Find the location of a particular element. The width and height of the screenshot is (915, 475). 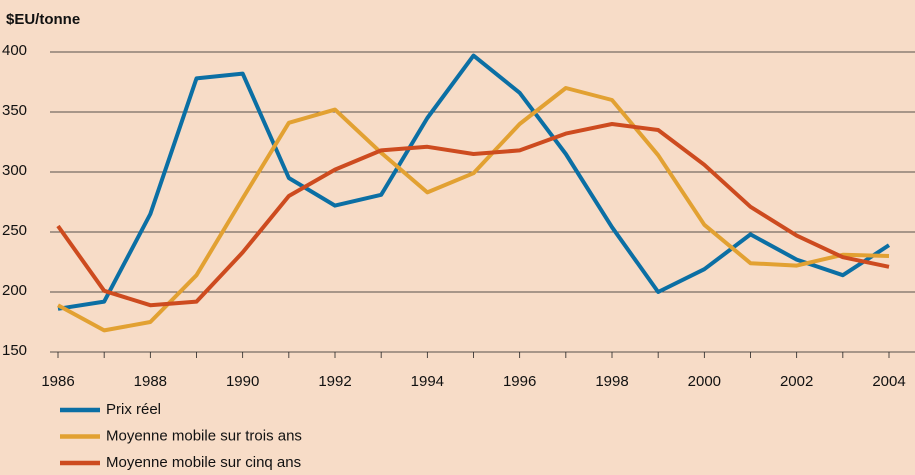

x-tick-label: 2002 is located at coordinates (796, 381).